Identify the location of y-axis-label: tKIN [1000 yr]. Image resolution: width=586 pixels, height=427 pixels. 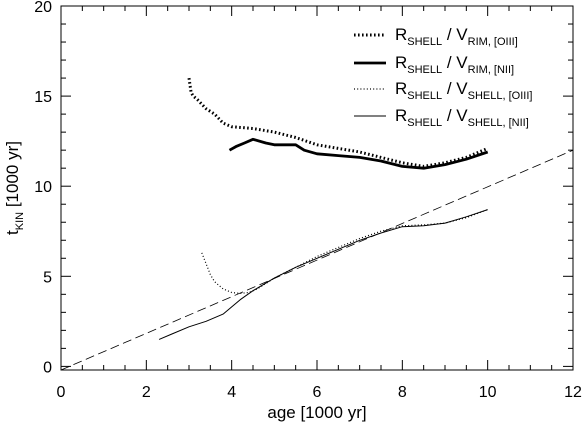
(14, 188).